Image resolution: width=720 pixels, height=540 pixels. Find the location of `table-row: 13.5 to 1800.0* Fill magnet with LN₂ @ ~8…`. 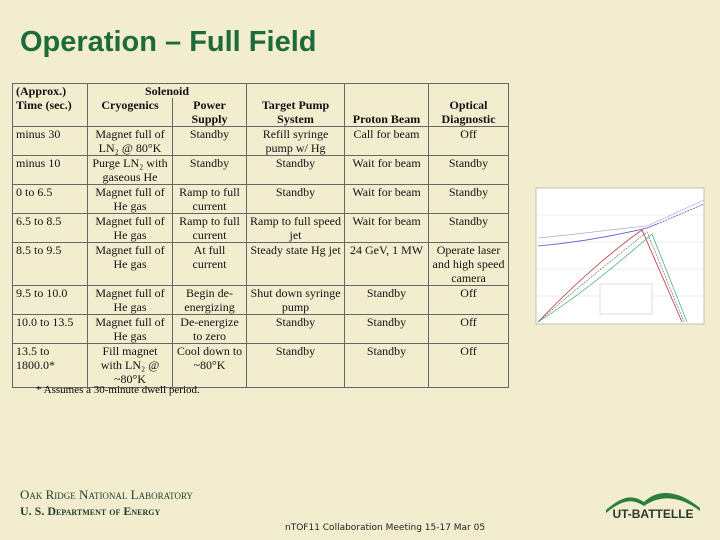

table-row: 13.5 to 1800.0* Fill magnet with LN₂ @ ~8… is located at coordinates (261, 365).